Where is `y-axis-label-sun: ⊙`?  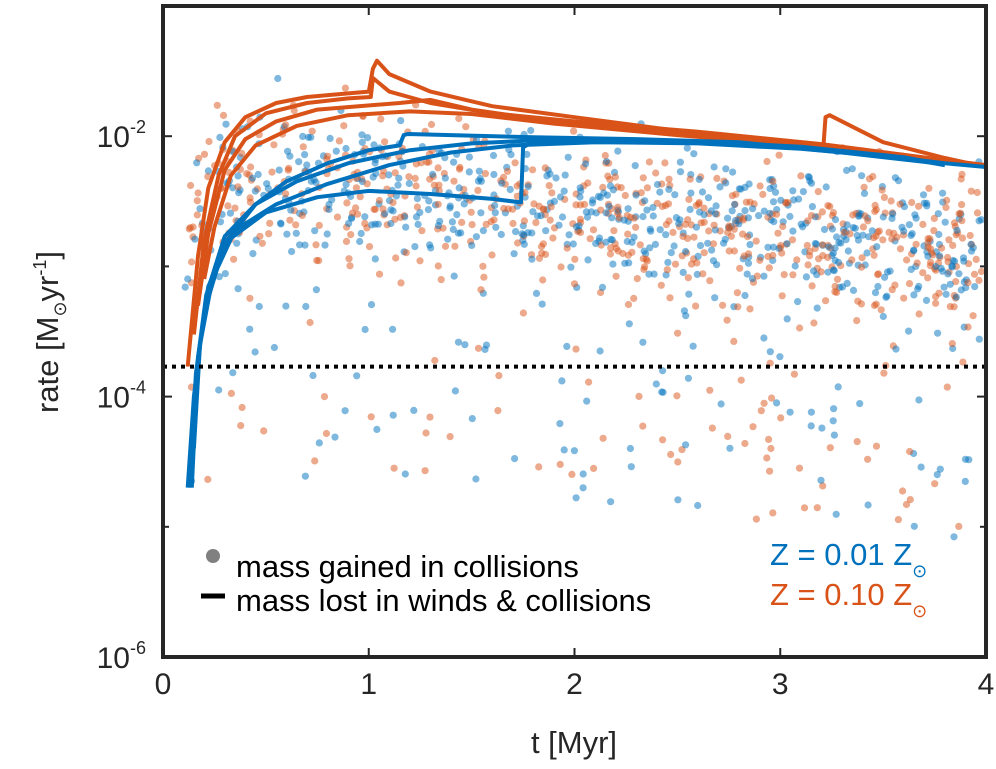 y-axis-label-sun: ⊙ is located at coordinates (60, 308).